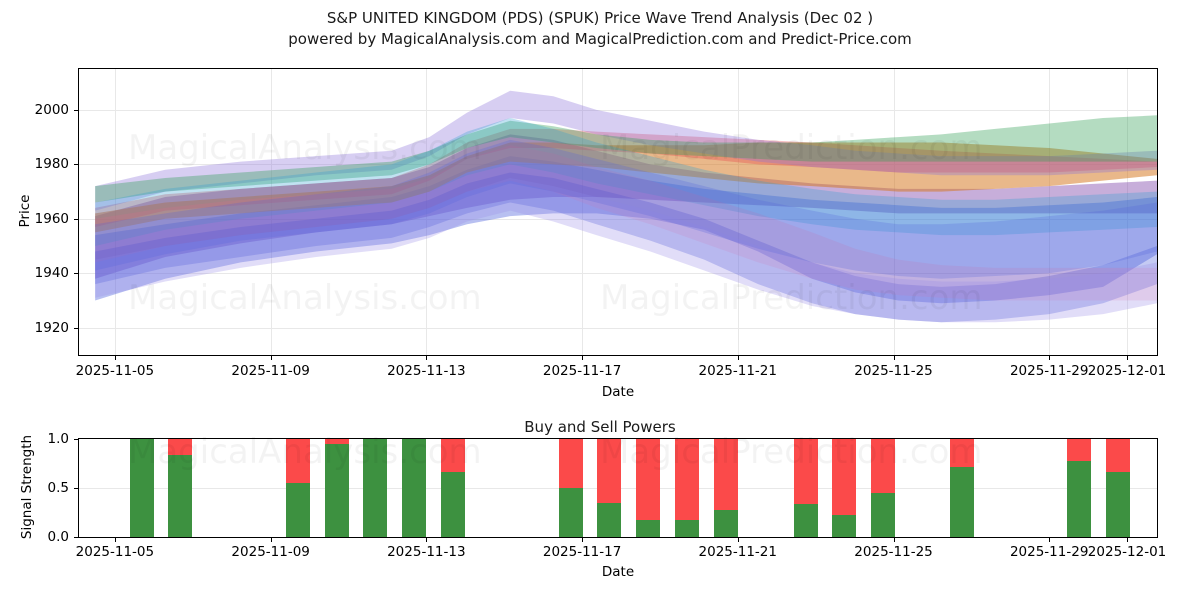 The image size is (1200, 600). What do you see at coordinates (51, 218) in the screenshot?
I see `y-tick-label: 1960` at bounding box center [51, 218].